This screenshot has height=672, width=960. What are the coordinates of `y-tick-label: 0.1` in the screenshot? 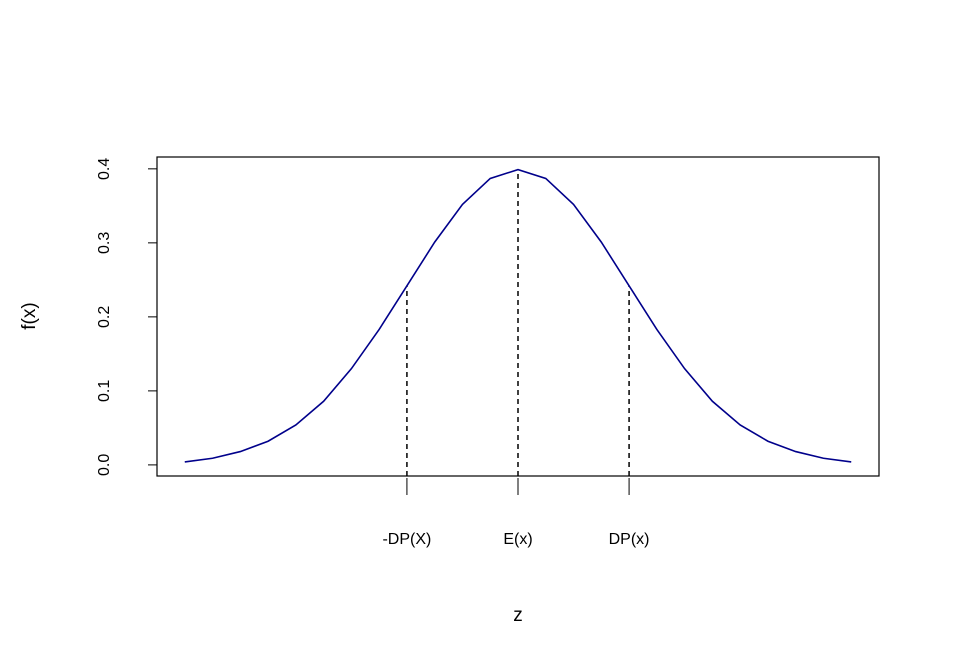 It's located at (104, 391).